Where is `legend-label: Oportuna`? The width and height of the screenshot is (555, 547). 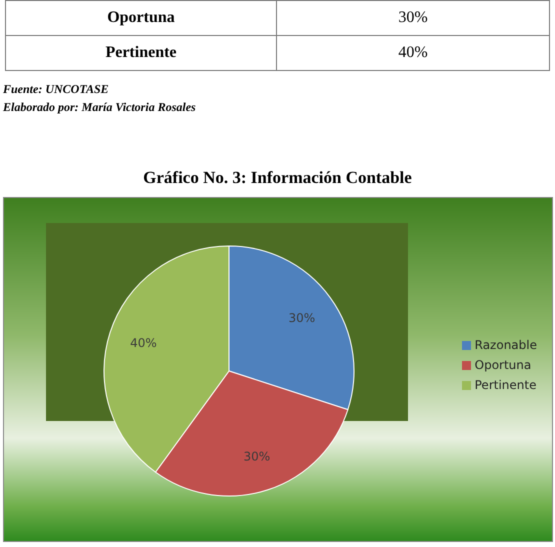
legend-label: Oportuna is located at coordinates (503, 365).